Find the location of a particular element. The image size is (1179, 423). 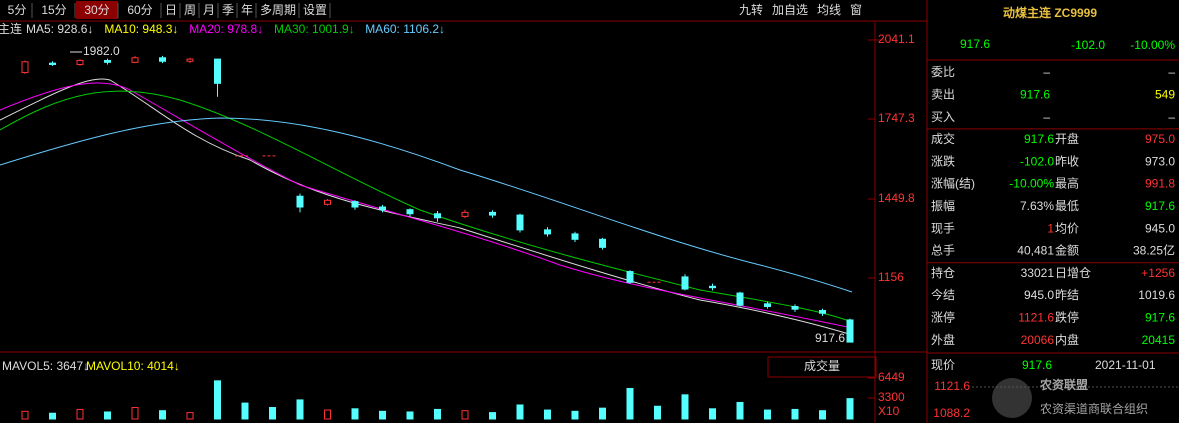

toolbar-tab: 季 is located at coordinates (228, 10).